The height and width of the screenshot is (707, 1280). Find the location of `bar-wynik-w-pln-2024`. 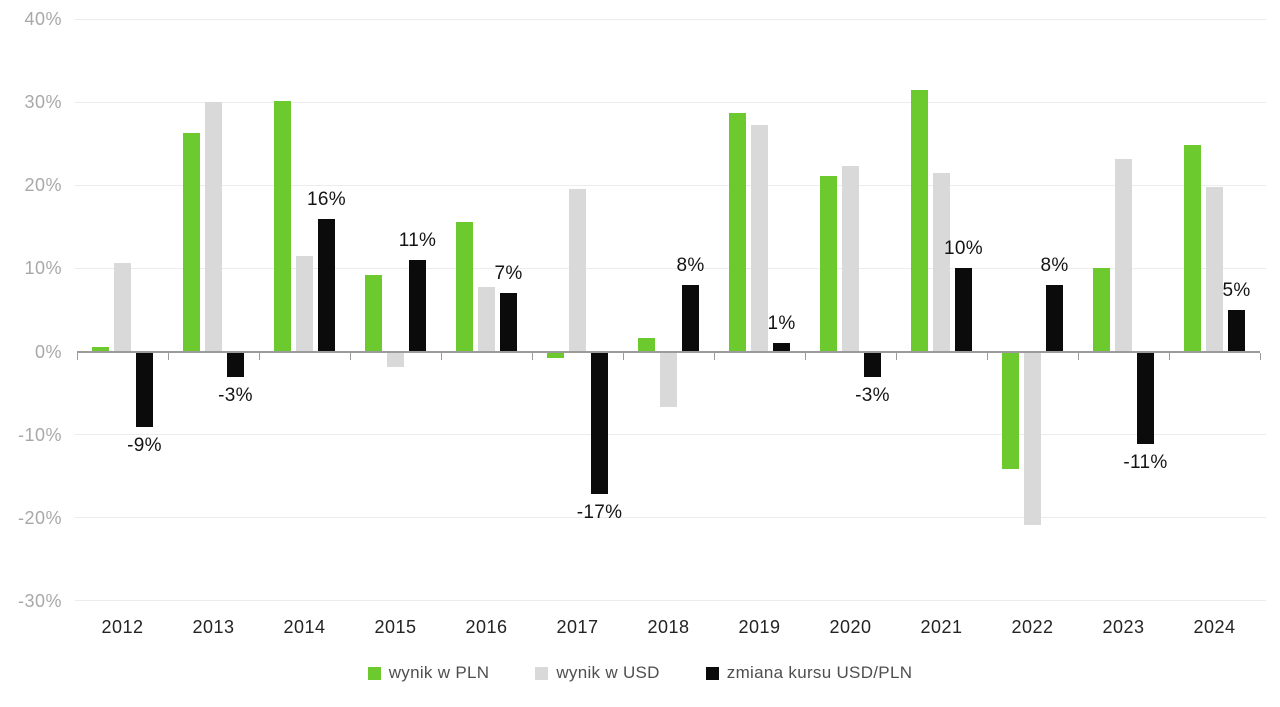

bar-wynik-w-pln-2024 is located at coordinates (1192, 248).